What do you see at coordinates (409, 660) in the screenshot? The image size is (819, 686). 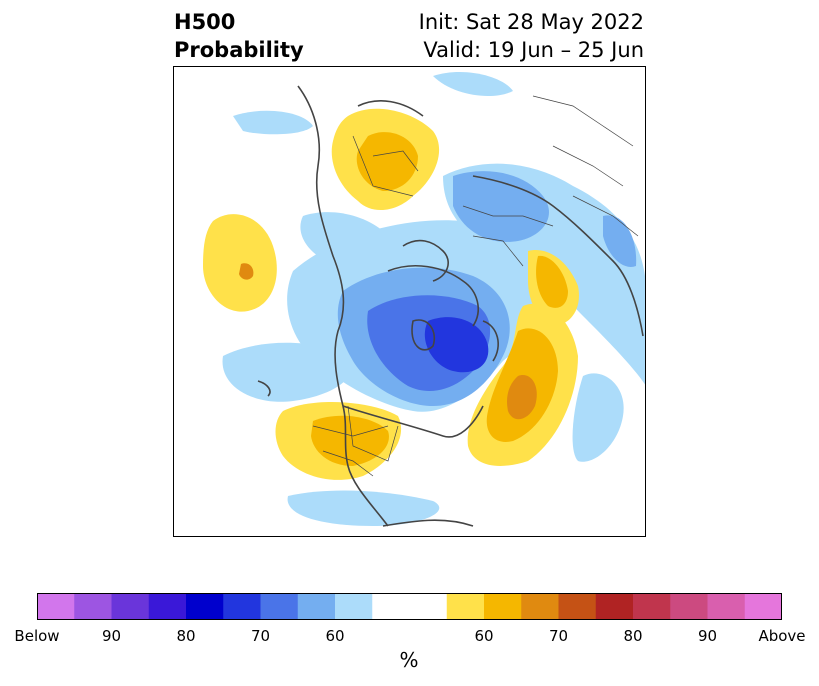 I see `colorbar-unit-label: %` at bounding box center [409, 660].